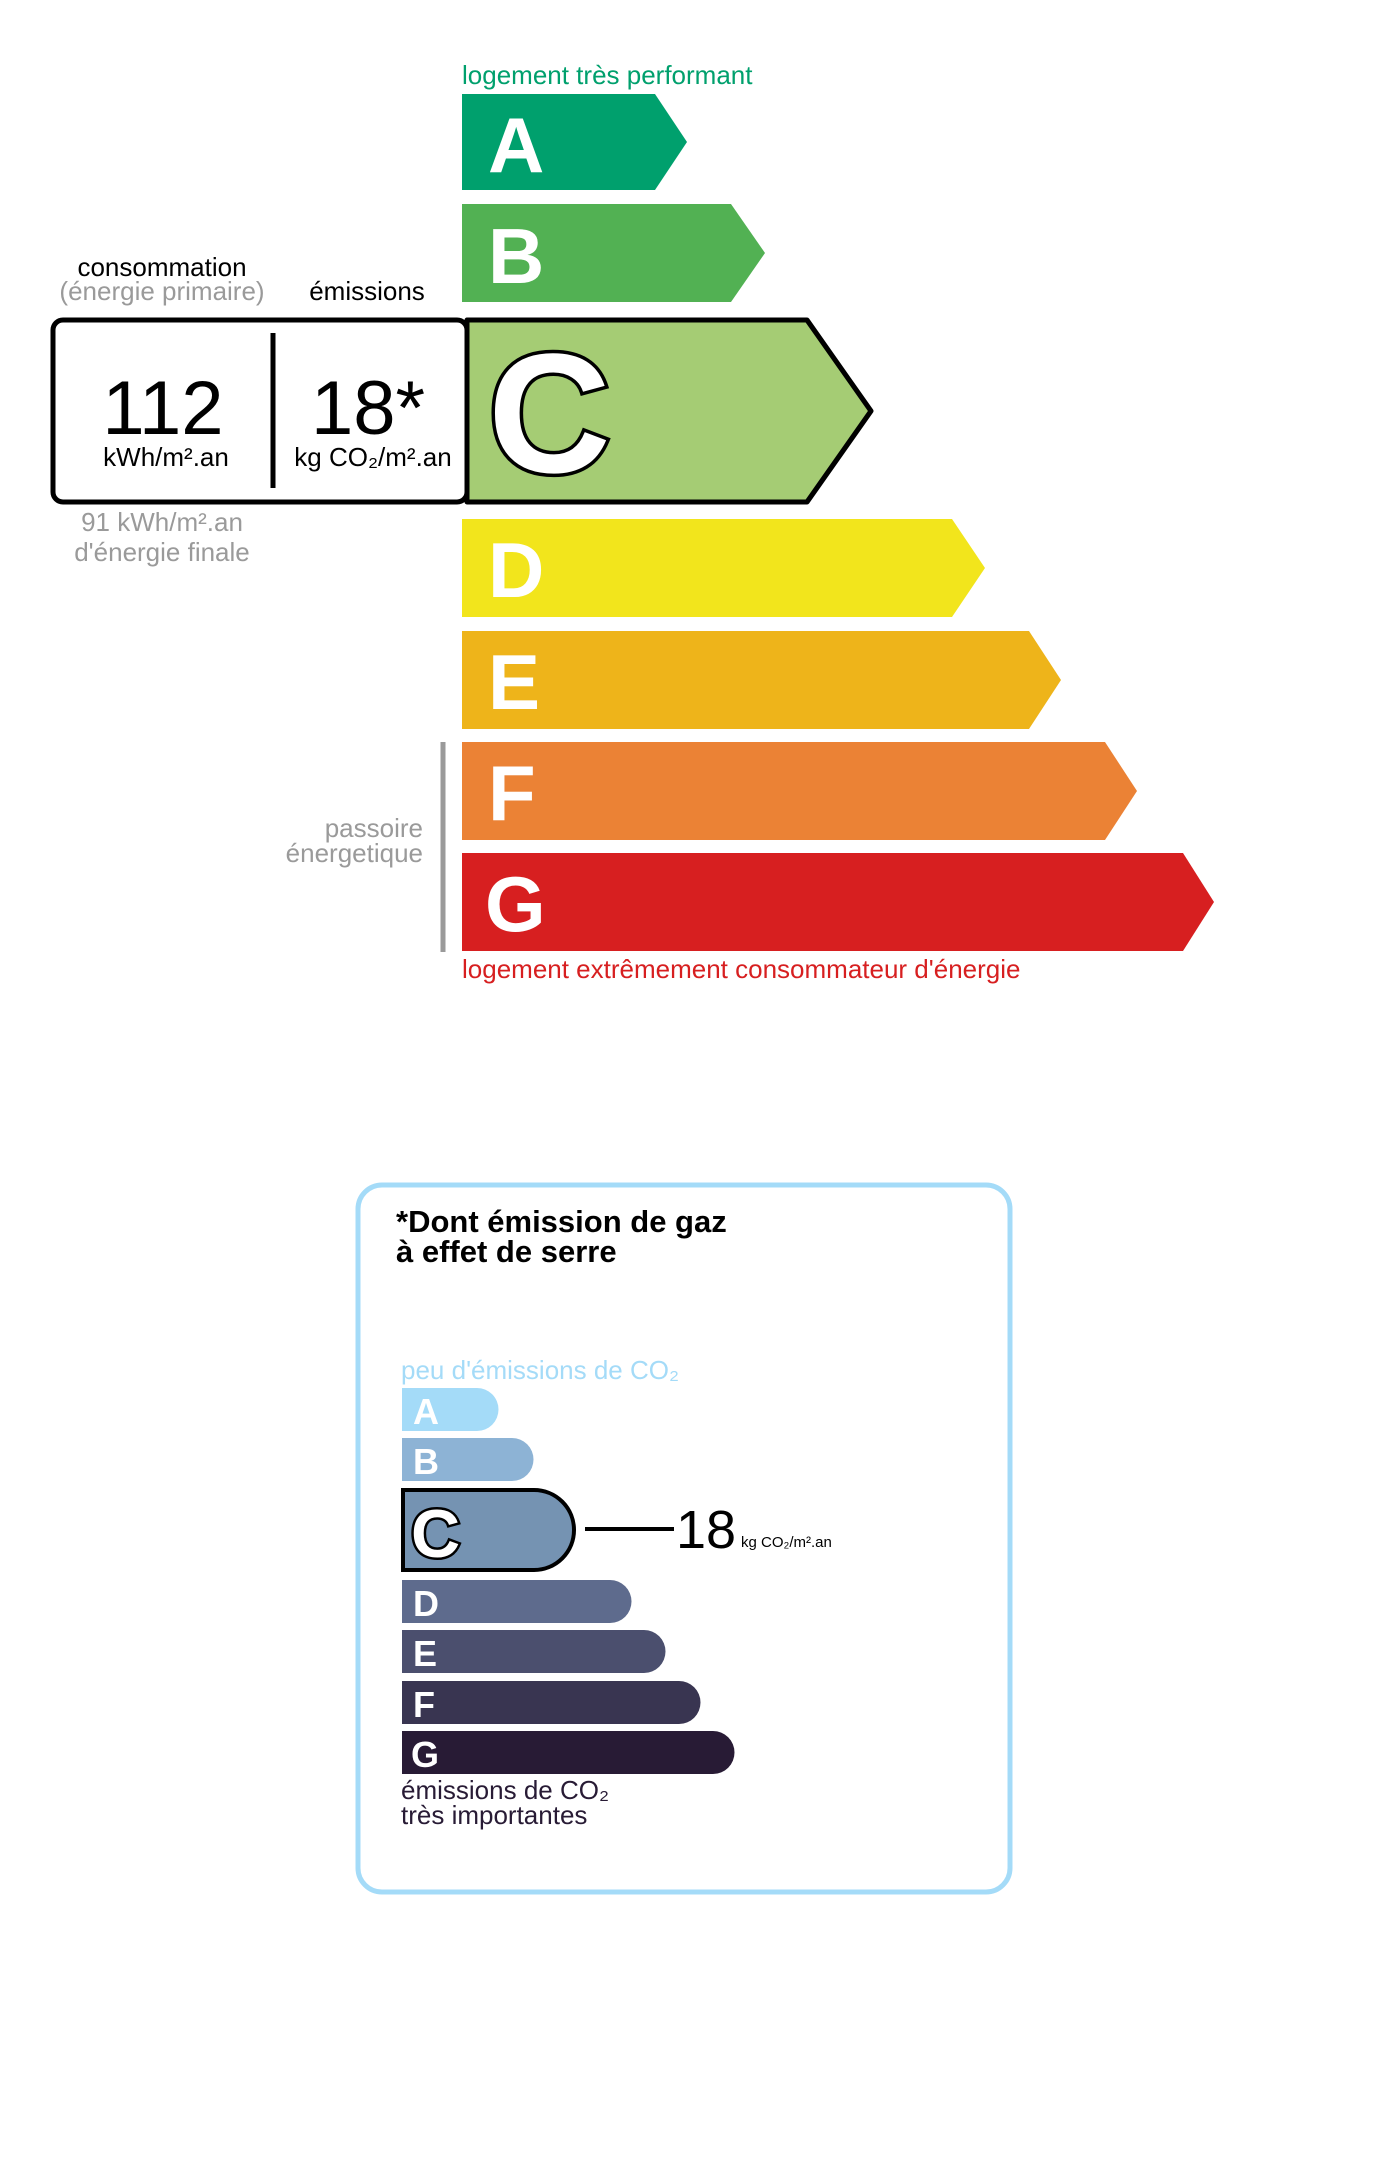  Describe the element at coordinates (551, 1702) in the screenshot. I see `ges-bar-f` at that location.